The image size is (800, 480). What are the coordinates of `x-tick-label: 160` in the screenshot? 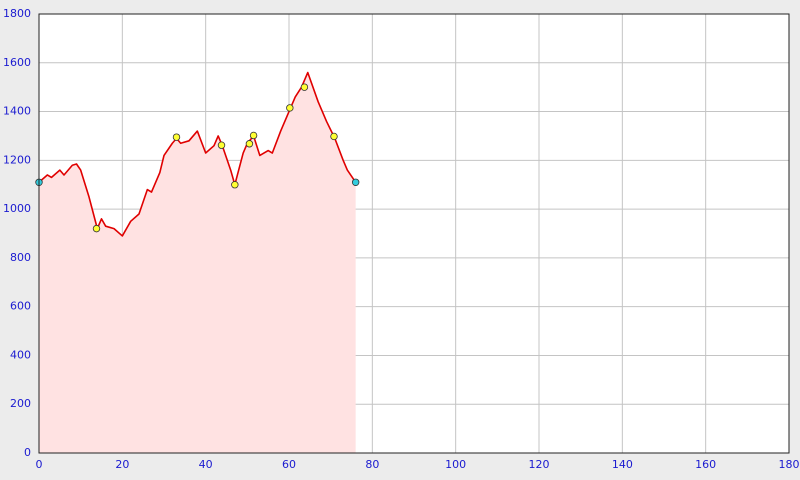 It's located at (705, 464).